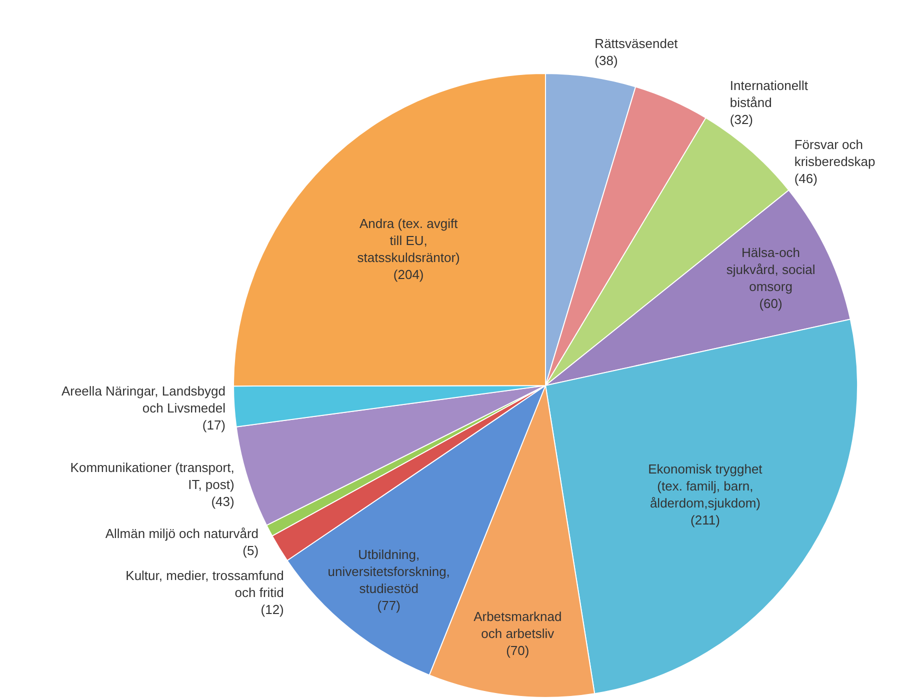  What do you see at coordinates (705, 486) in the screenshot?
I see `slice-label: Ekonomisk trygghet (tex. familj, barn, ålderdom,sjukdom)` at bounding box center [705, 486].